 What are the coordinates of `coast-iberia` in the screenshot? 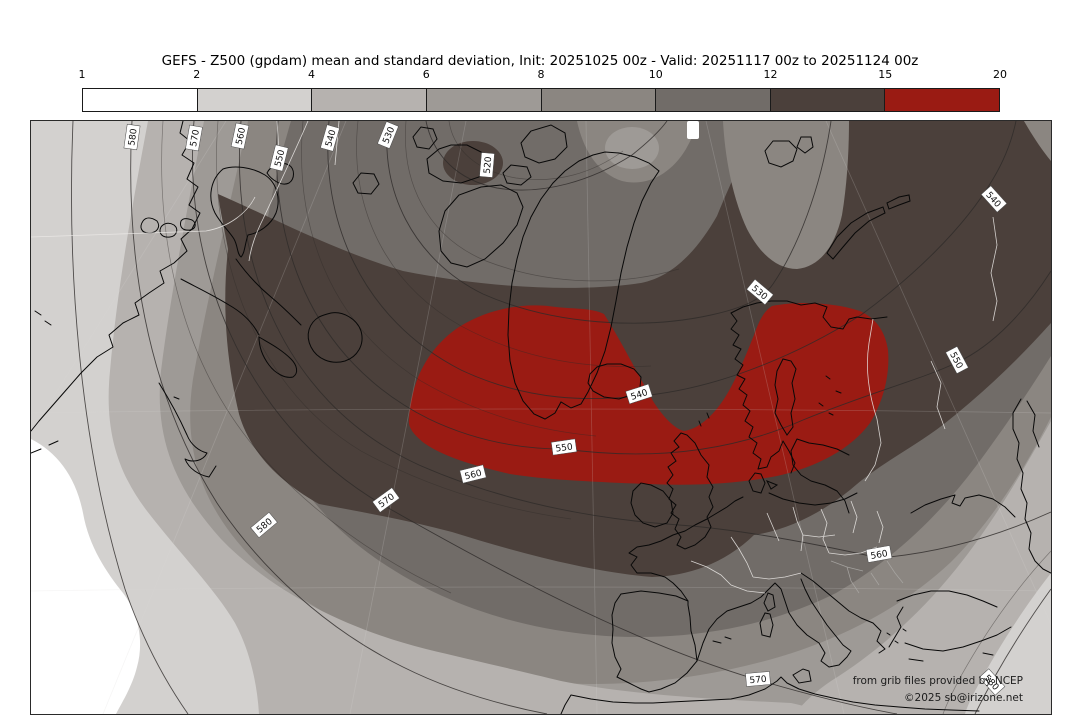 It's located at (654, 641).